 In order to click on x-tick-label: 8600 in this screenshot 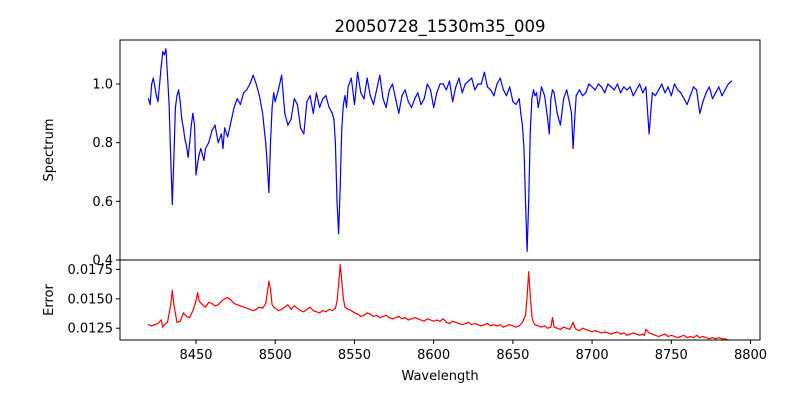, I will do `click(433, 355)`.